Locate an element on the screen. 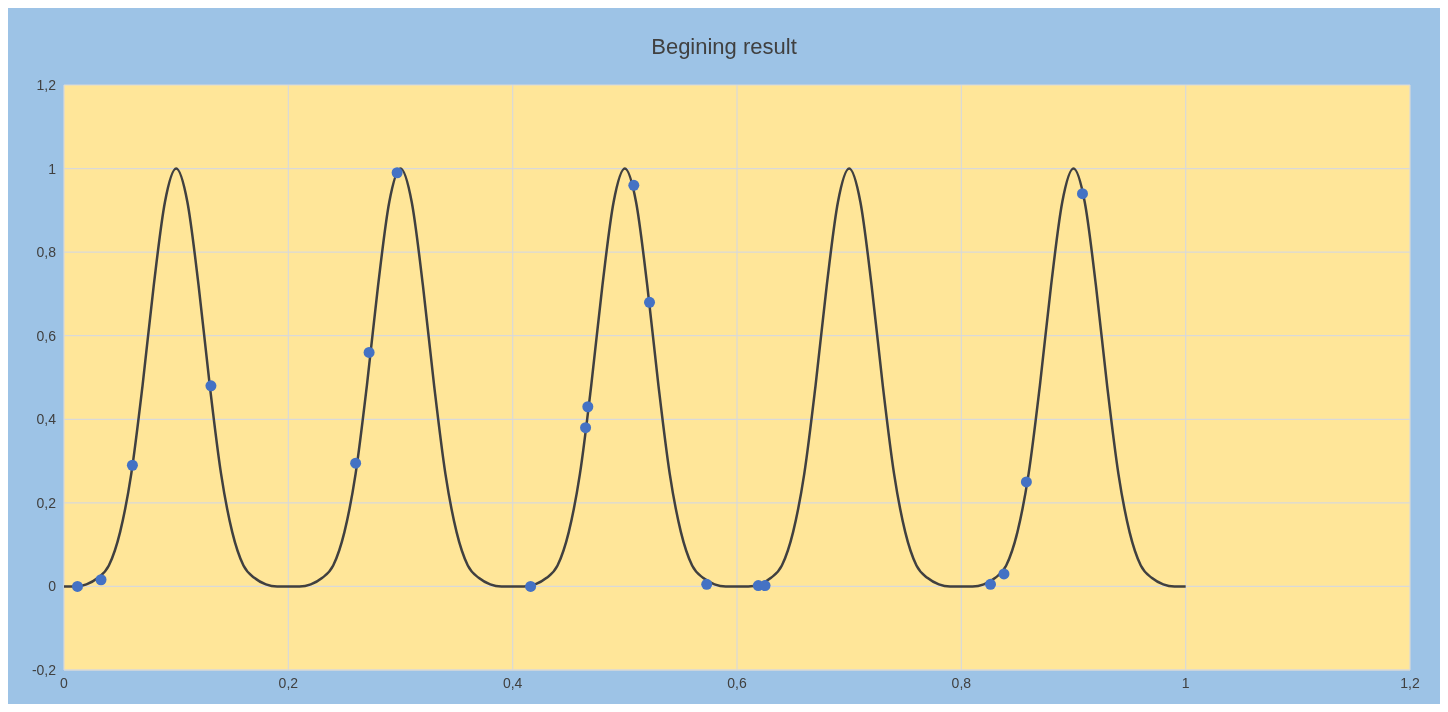 This screenshot has height=712, width=1448. y-tick-label: 0 is located at coordinates (52, 586).